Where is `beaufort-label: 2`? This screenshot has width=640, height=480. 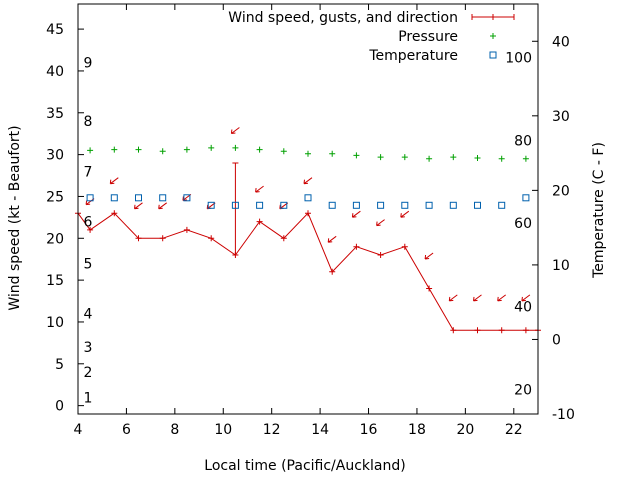 beaufort-label: 2 is located at coordinates (88, 373).